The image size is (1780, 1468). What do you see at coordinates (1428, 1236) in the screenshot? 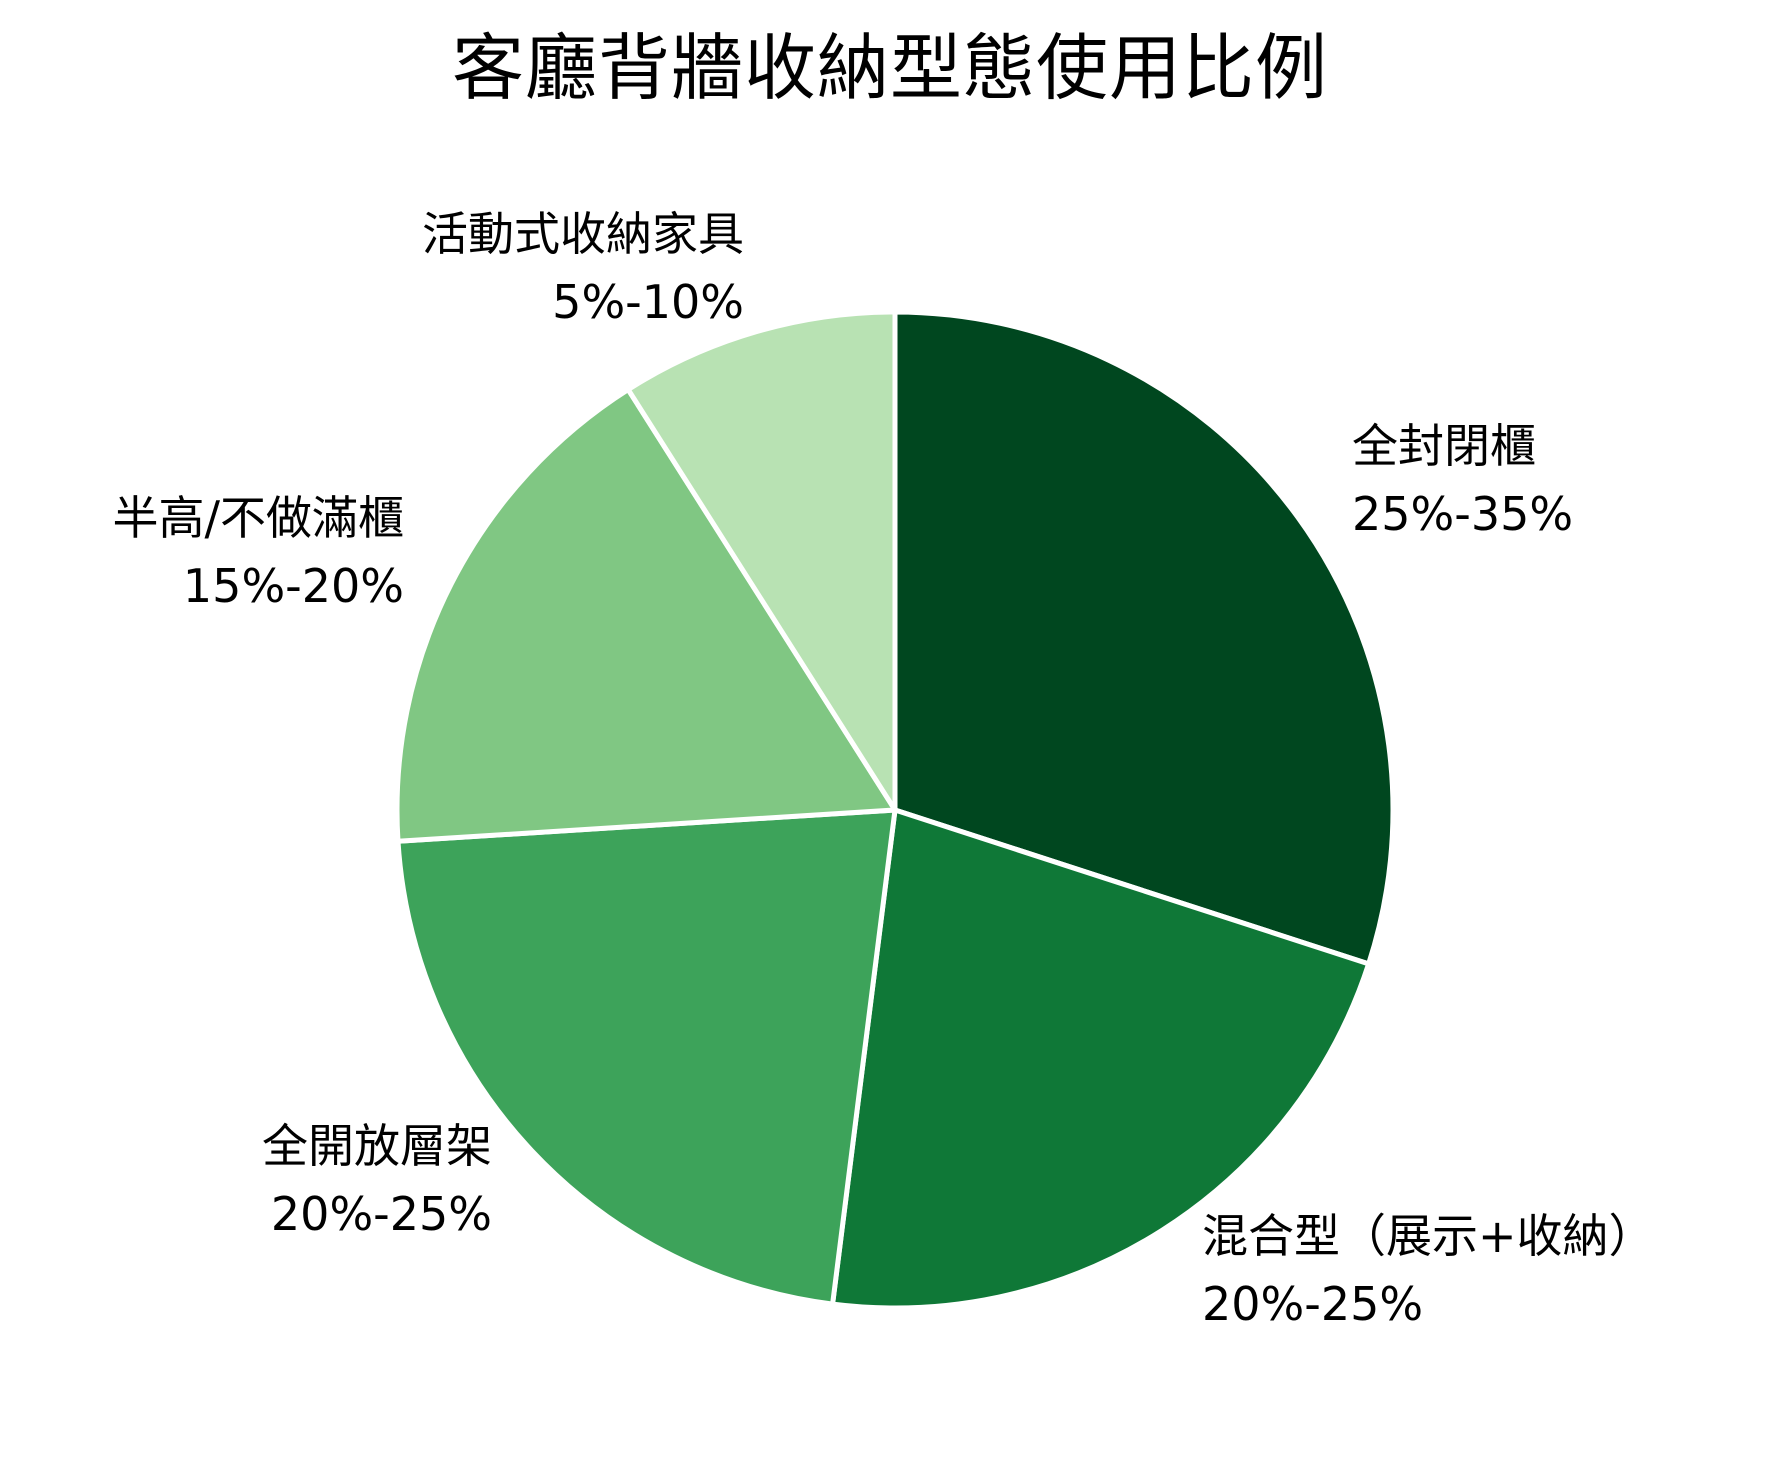
I see `slice-label-name: 混合型（展示+收納）` at bounding box center [1428, 1236].